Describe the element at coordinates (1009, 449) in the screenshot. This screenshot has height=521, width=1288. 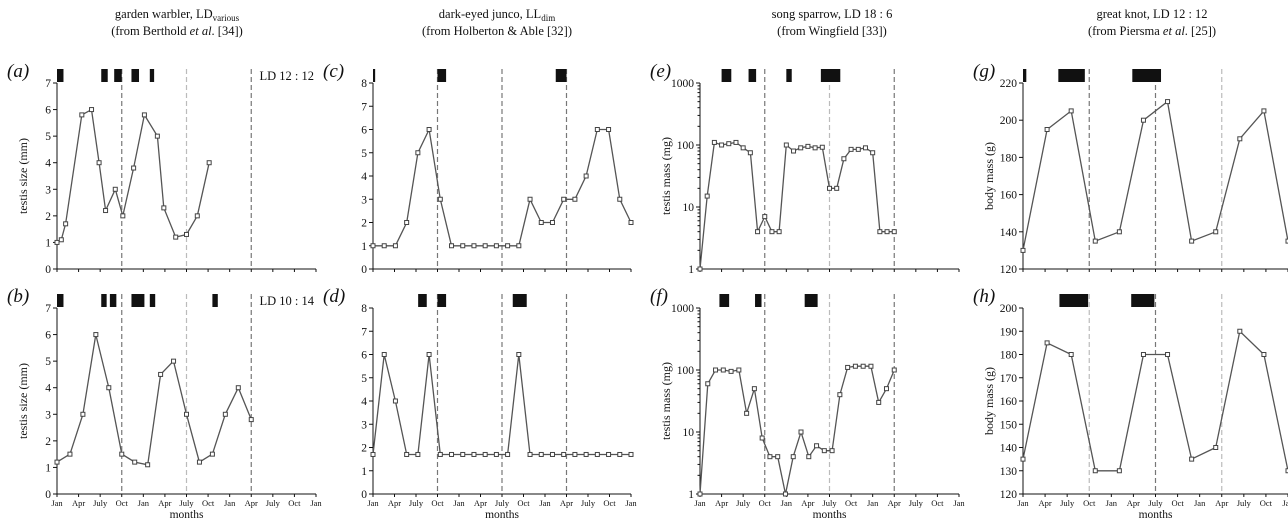
I see `y-tick-label: 140` at that location.